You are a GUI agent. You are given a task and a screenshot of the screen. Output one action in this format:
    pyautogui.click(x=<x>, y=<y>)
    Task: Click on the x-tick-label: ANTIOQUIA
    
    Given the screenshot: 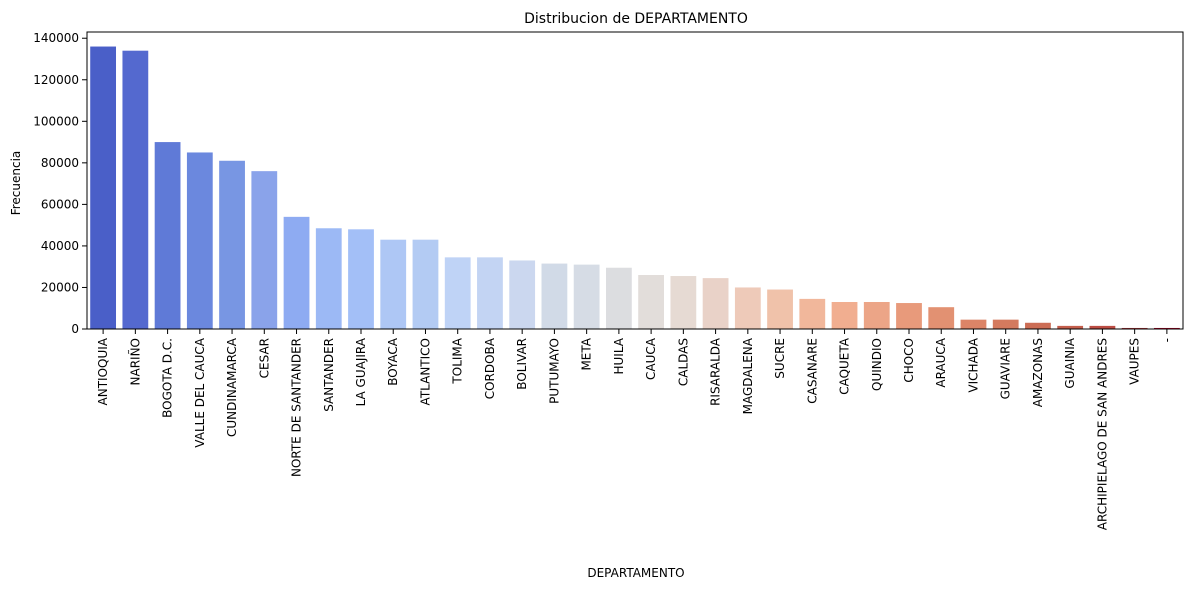 What is the action you would take?
    pyautogui.click(x=103, y=371)
    